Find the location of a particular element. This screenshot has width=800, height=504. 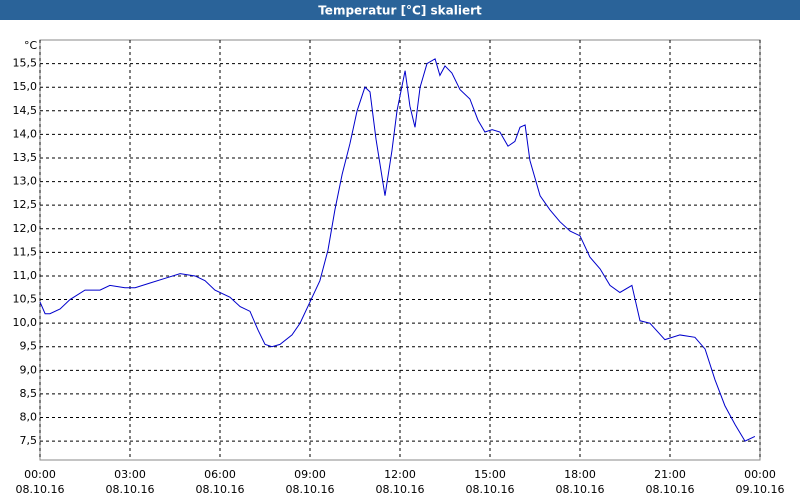

y-tick-label: 8,5 is located at coordinates (29, 393).